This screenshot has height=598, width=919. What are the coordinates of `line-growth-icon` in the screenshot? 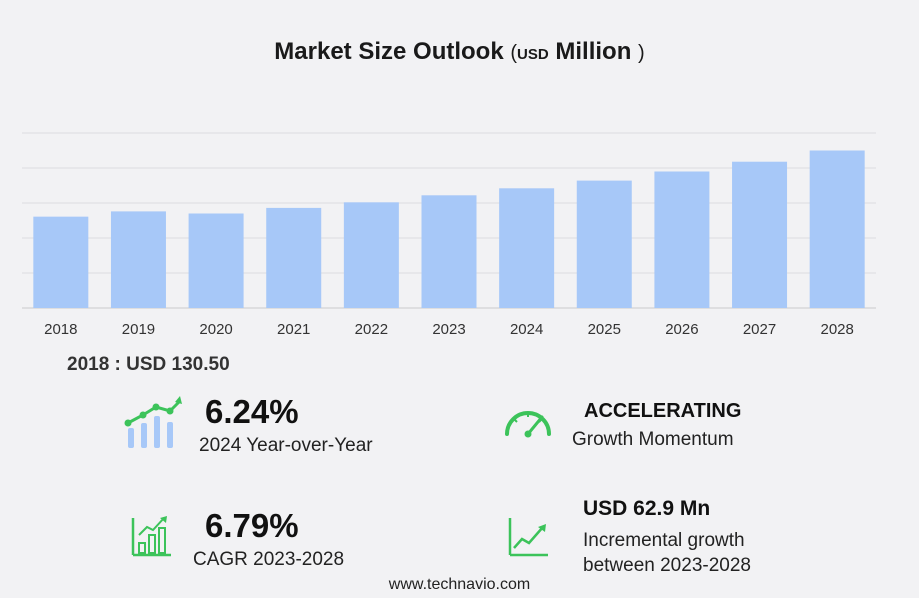 It's located at (528, 537).